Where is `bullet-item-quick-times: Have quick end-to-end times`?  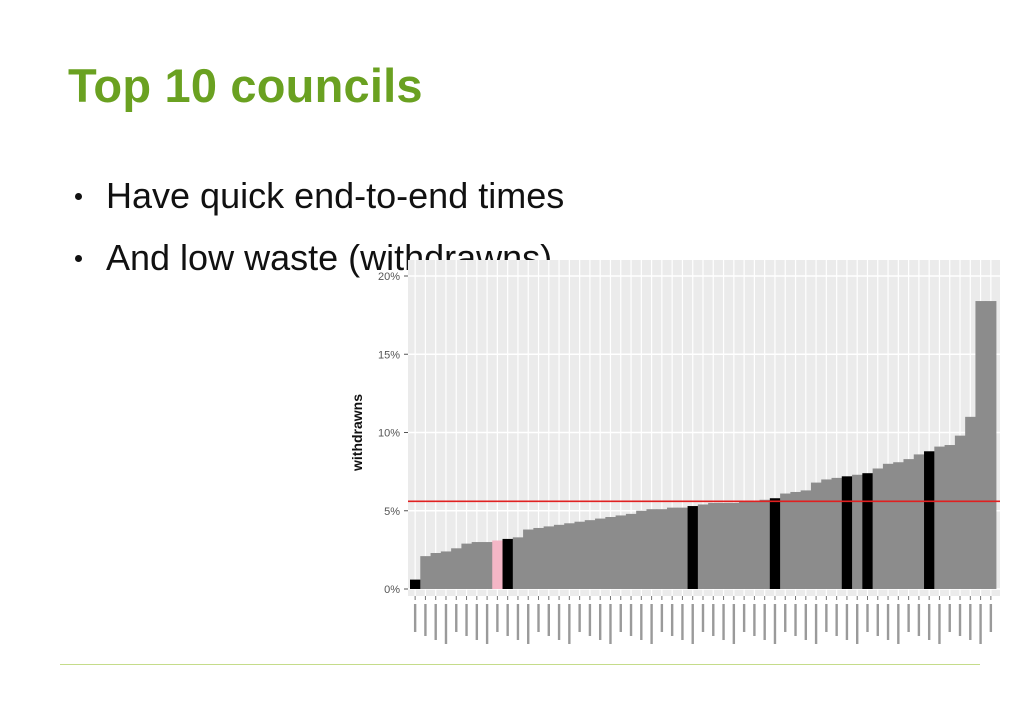 bullet-item-quick-times: Have quick end-to-end times is located at coordinates (318, 203).